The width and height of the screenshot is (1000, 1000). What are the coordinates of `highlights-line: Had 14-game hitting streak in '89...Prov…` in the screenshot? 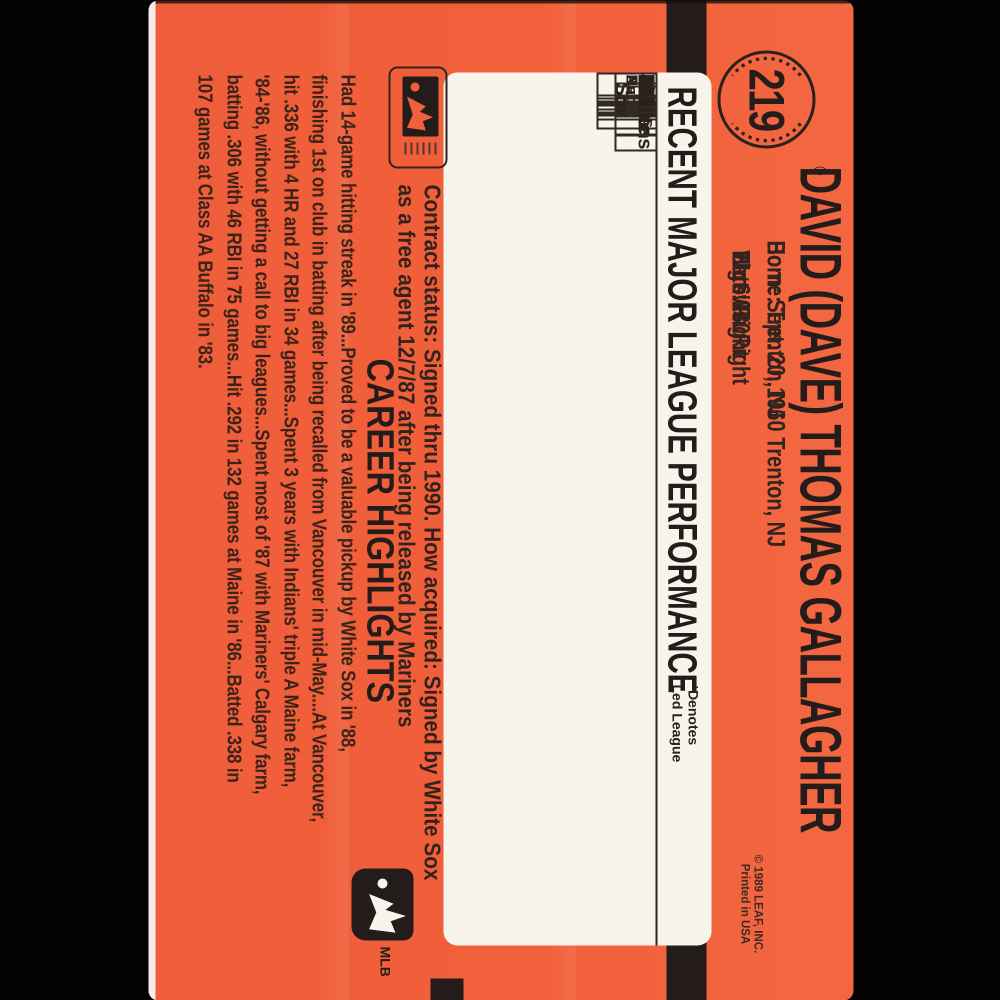 It's located at (347, 413).